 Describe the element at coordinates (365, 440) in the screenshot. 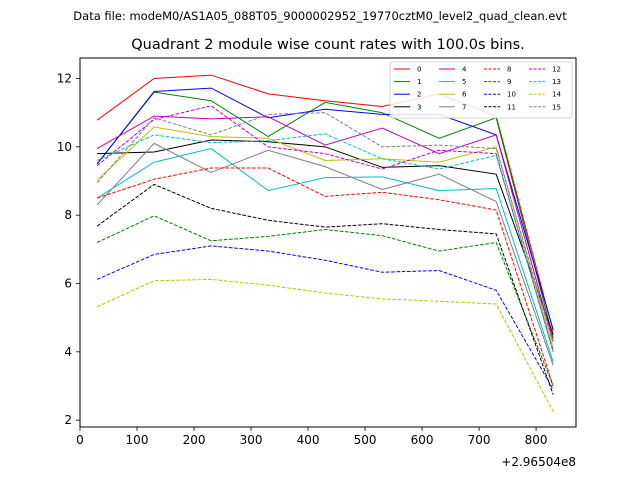

I see `x-tick-label: 500` at that location.